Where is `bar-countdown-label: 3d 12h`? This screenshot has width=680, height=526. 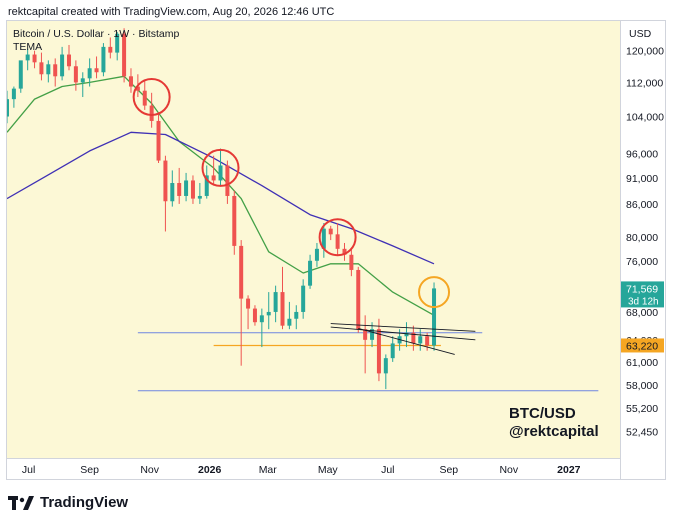 bar-countdown-label: 3d 12h is located at coordinates (643, 301).